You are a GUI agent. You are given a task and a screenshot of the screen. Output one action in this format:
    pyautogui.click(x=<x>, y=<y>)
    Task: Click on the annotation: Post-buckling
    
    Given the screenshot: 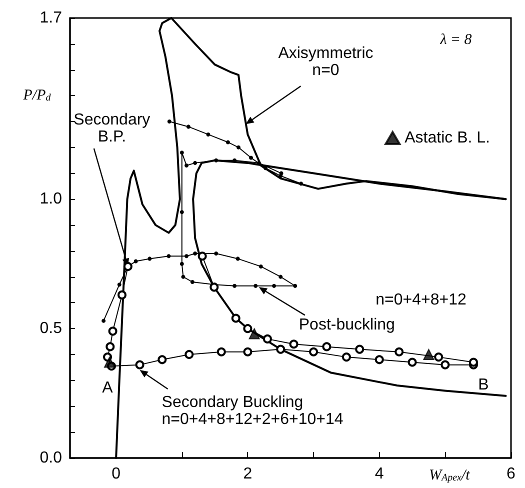 What is the action you would take?
    pyautogui.click(x=346, y=325)
    